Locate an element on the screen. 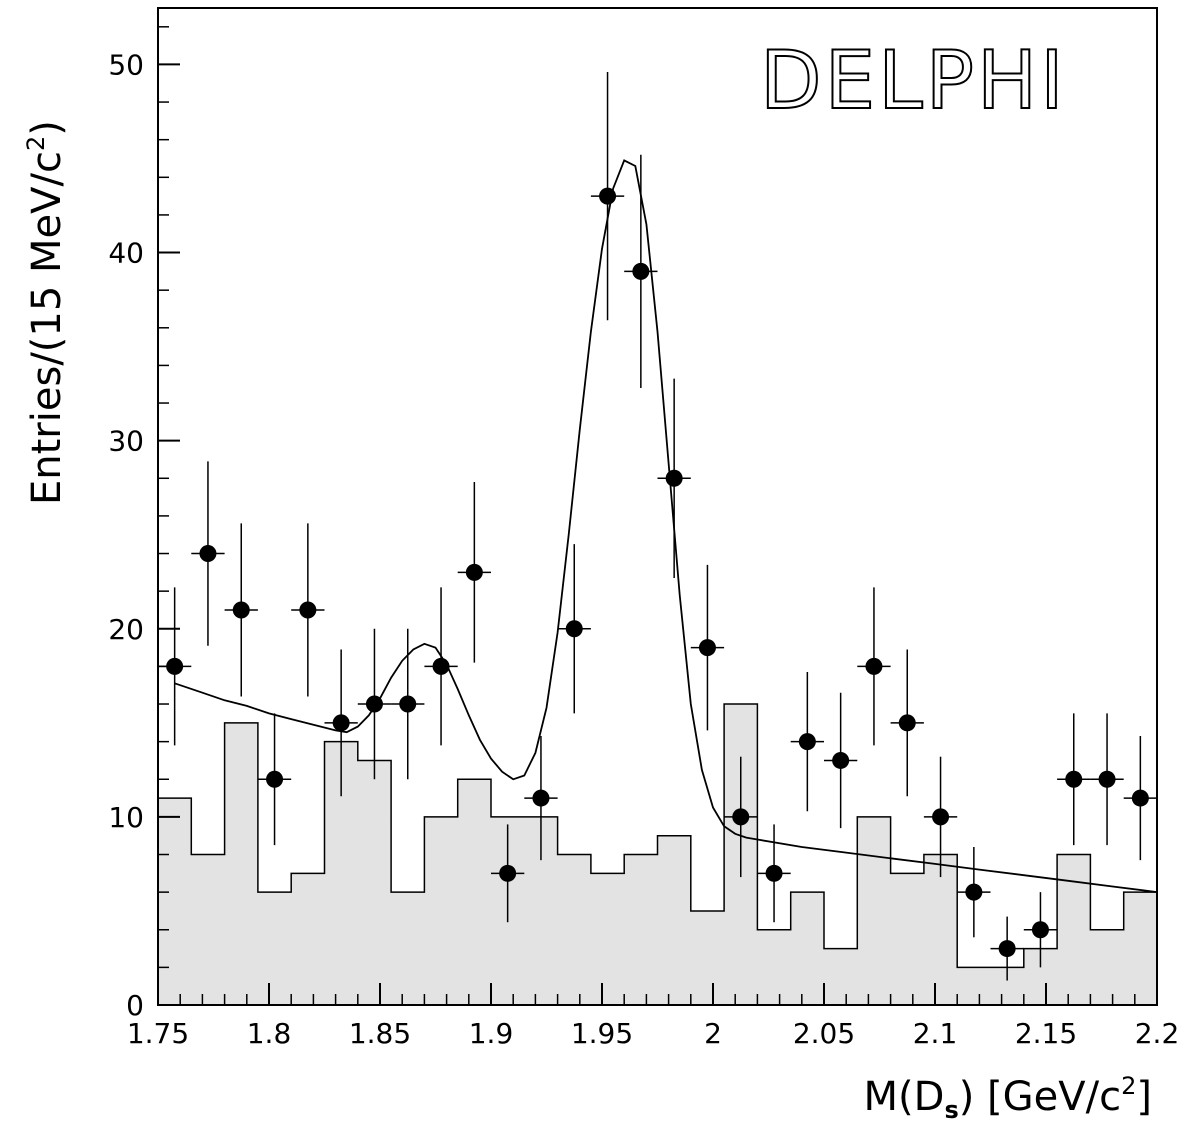 This screenshot has height=1125, width=1188. x-tick-label: 2 is located at coordinates (713, 1033).